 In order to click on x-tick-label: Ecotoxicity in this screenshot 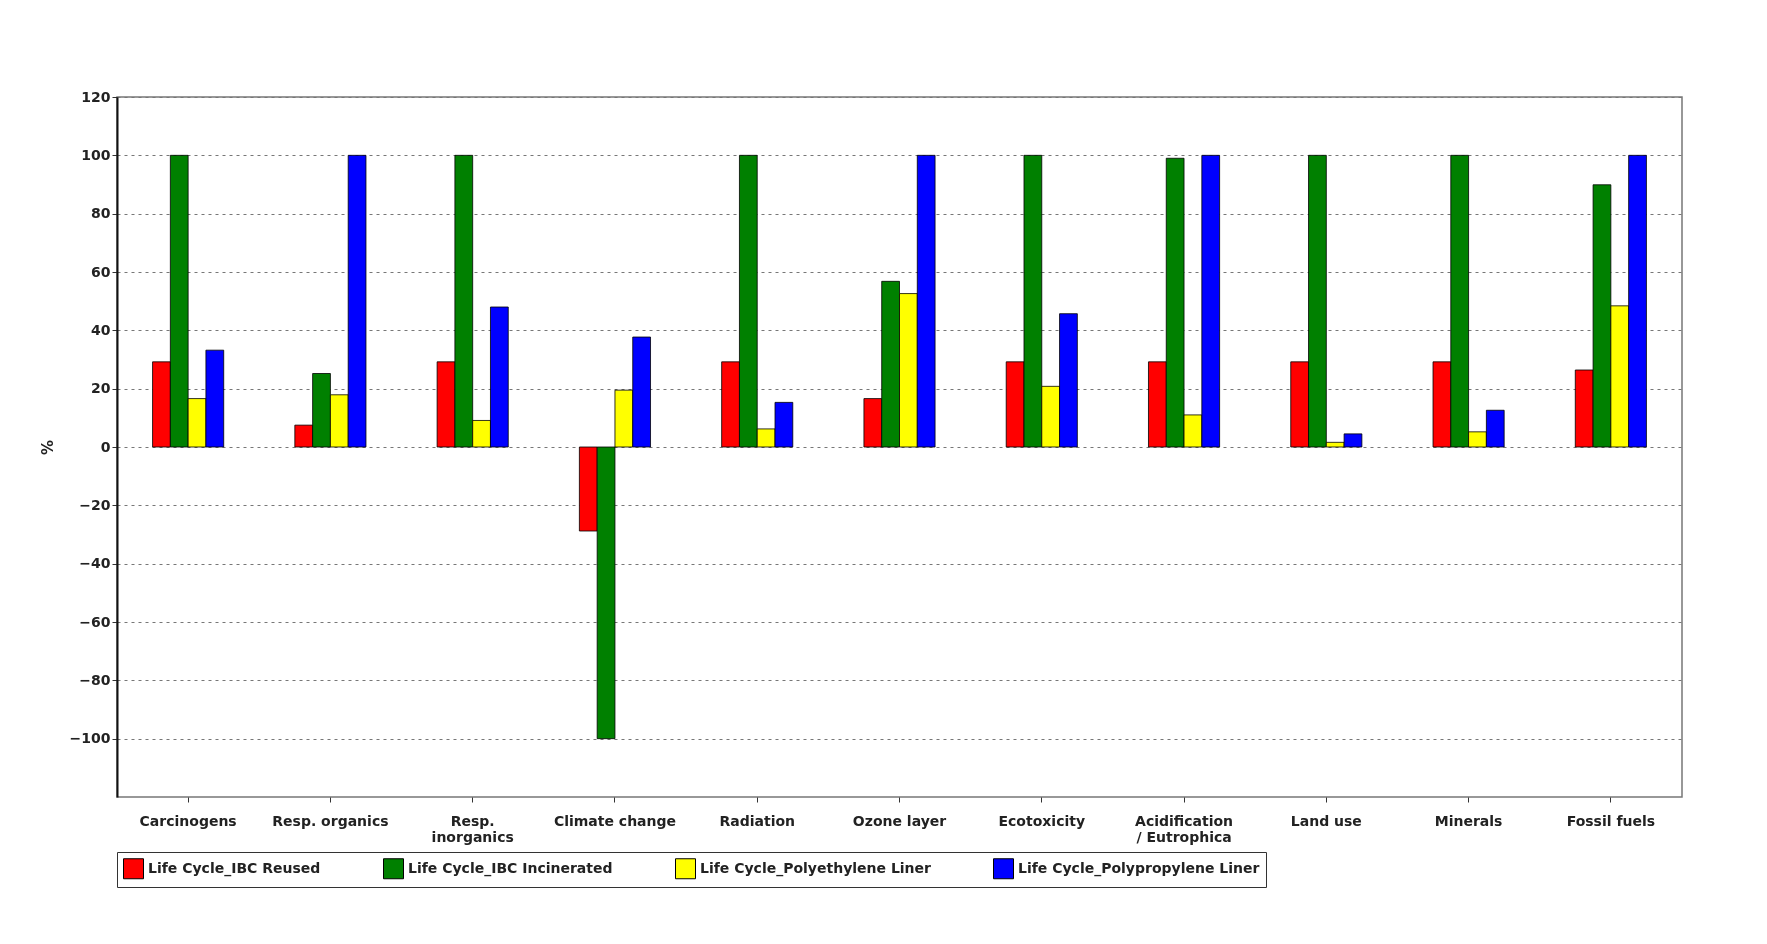, I will do `click(1042, 820)`.